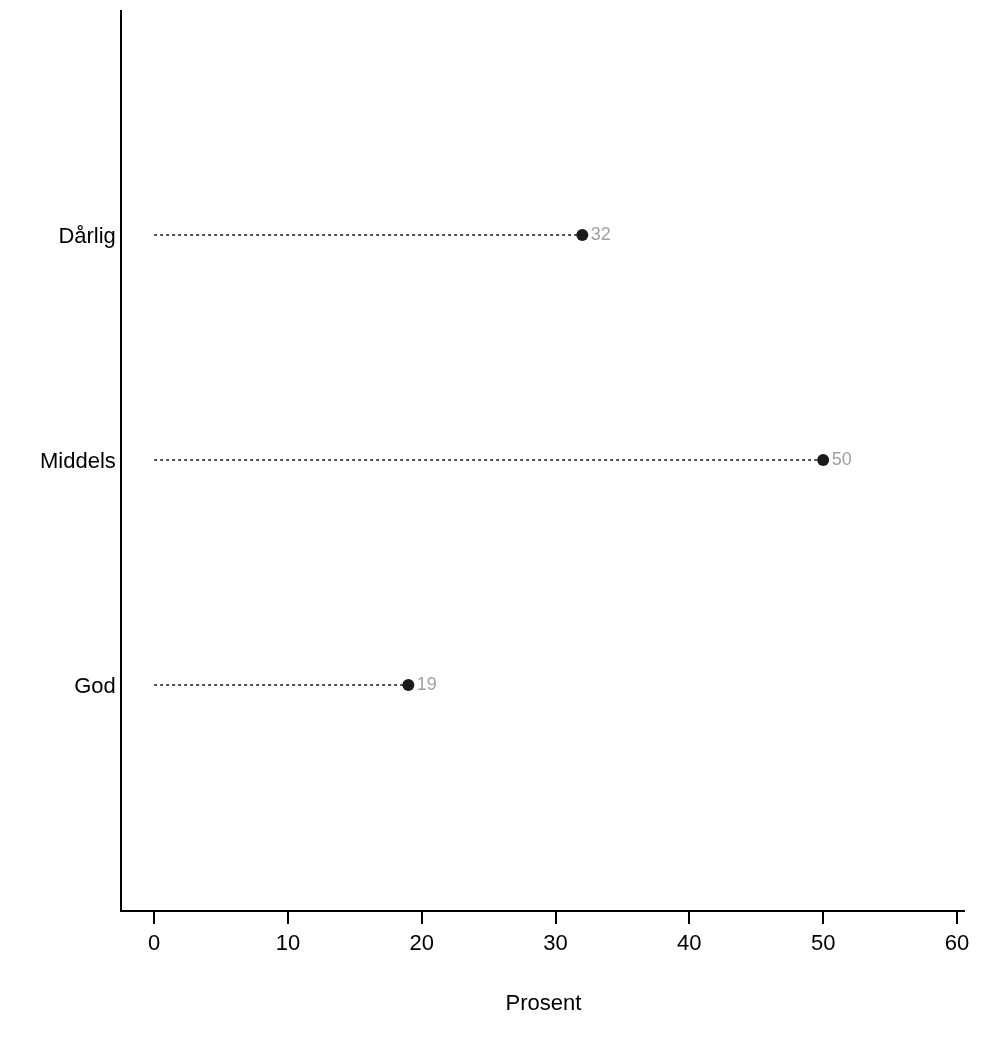 The width and height of the screenshot is (995, 1043). What do you see at coordinates (154, 943) in the screenshot?
I see `x-tick-label: 0` at bounding box center [154, 943].